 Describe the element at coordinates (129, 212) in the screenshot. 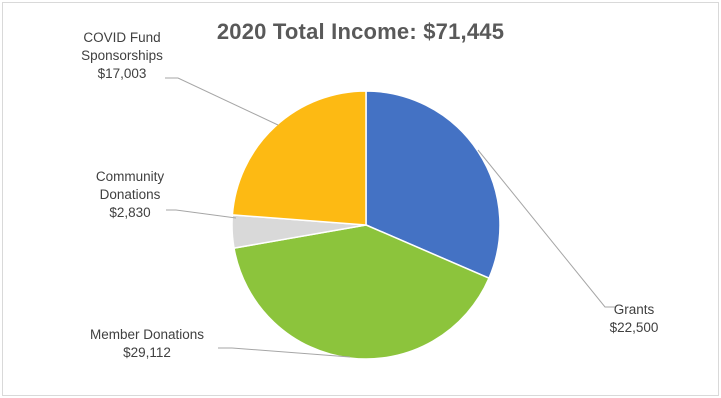

I see `data-label-value: $2,830` at that location.